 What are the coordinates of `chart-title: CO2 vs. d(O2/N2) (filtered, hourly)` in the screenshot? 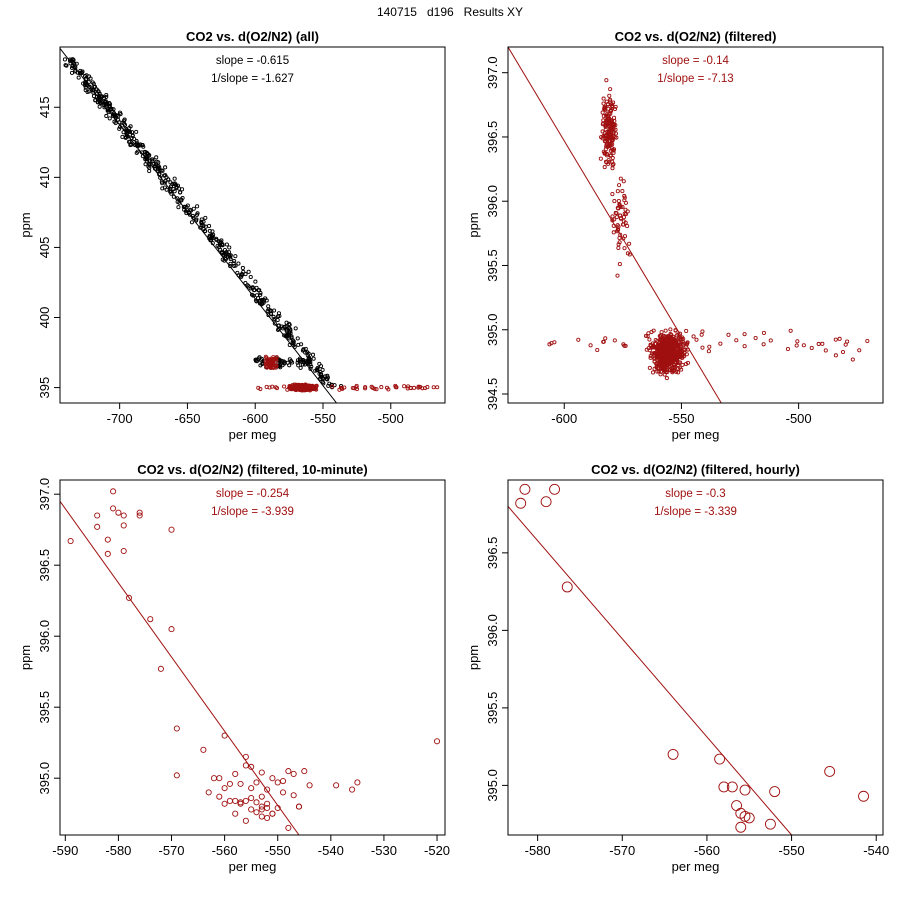 It's located at (695, 469).